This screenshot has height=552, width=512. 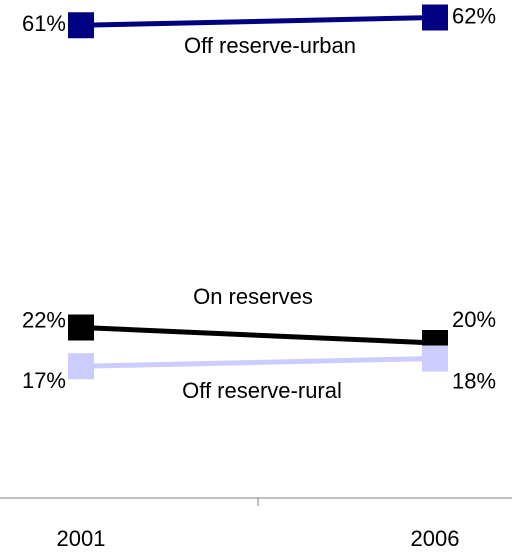 What do you see at coordinates (253, 296) in the screenshot?
I see `series-label: On reserves` at bounding box center [253, 296].